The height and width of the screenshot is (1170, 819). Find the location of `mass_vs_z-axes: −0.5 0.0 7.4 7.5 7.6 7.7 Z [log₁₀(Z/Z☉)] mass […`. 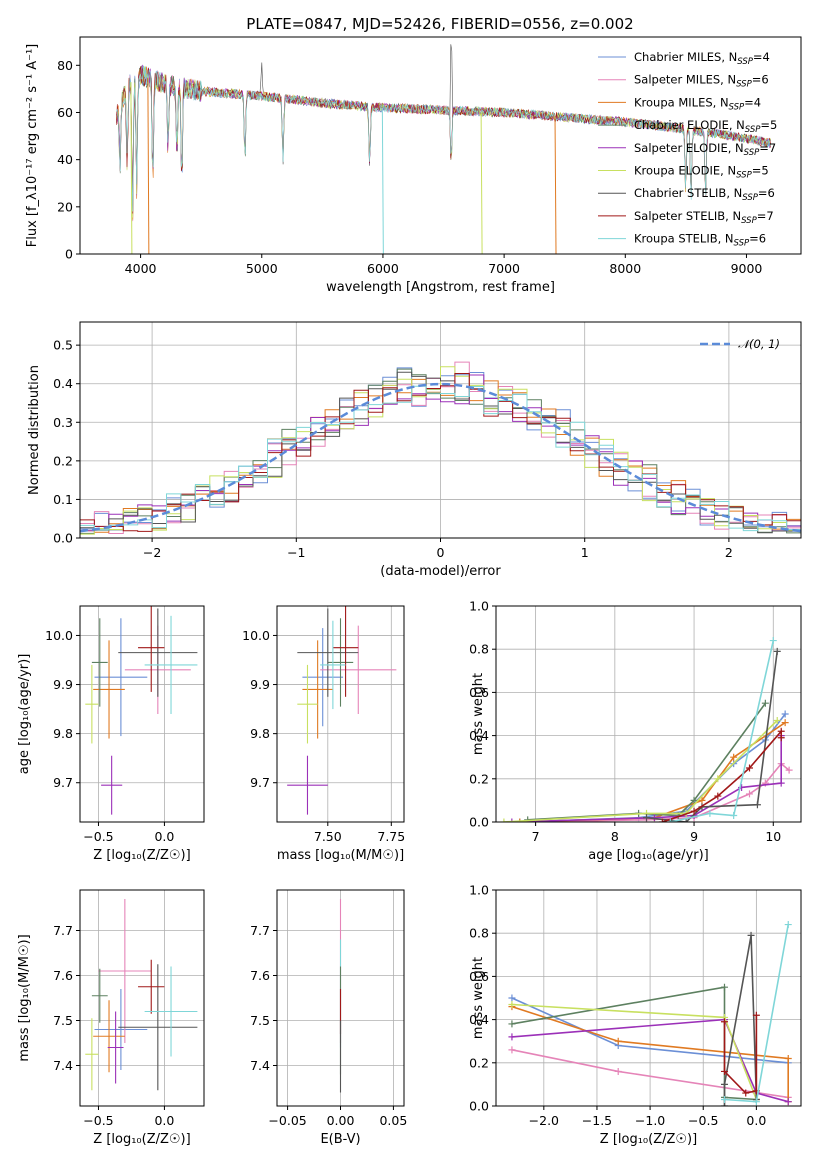

mass_vs_z-axes: −0.5 0.0 7.4 7.5 7.6 7.7 Z [log₁₀(Z/Z☉)] mass [… is located at coordinates (110, 1018).